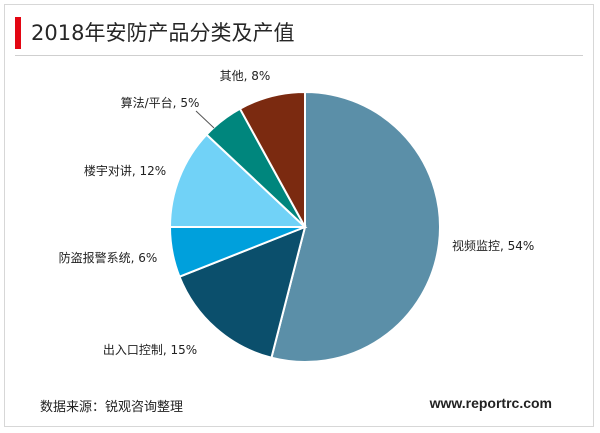 The width and height of the screenshot is (600, 433). Describe the element at coordinates (112, 407) in the screenshot. I see `data-source-note: 数据来源：锐观咨询整理` at that location.